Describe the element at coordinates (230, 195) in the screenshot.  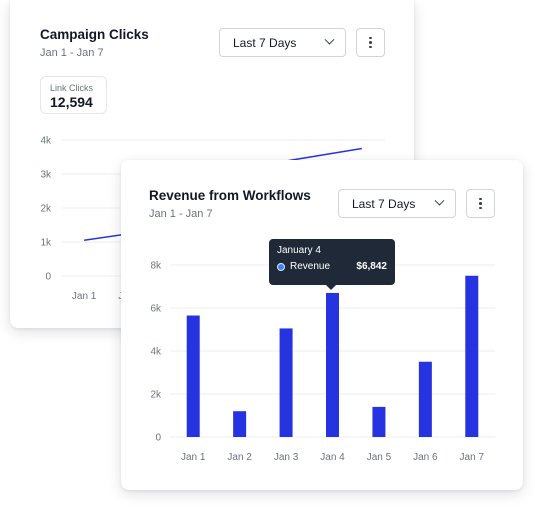
I see `card-title: Revenue from Workflows` at that location.